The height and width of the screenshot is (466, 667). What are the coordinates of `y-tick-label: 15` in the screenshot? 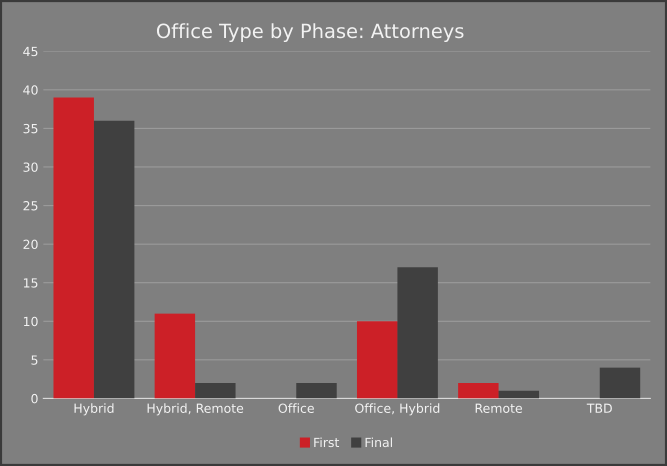 It's located at (31, 283).